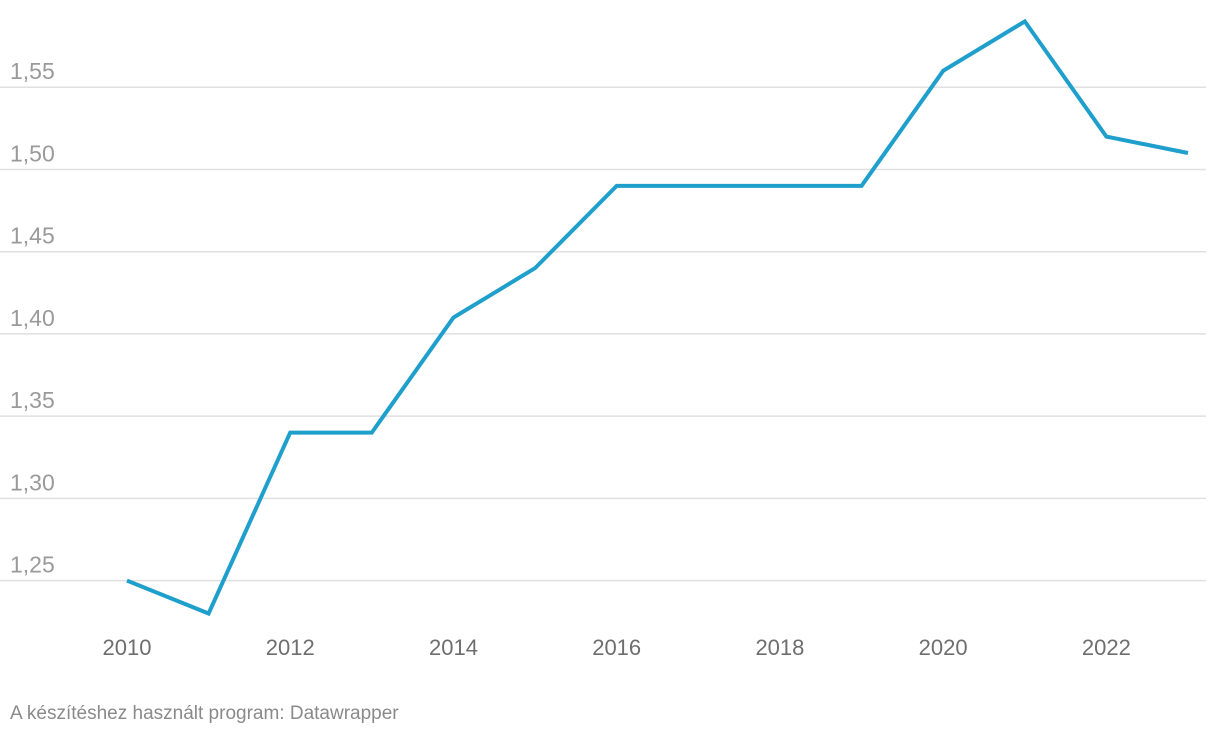  What do you see at coordinates (1106, 647) in the screenshot?
I see `x-tick-label: 2022` at bounding box center [1106, 647].